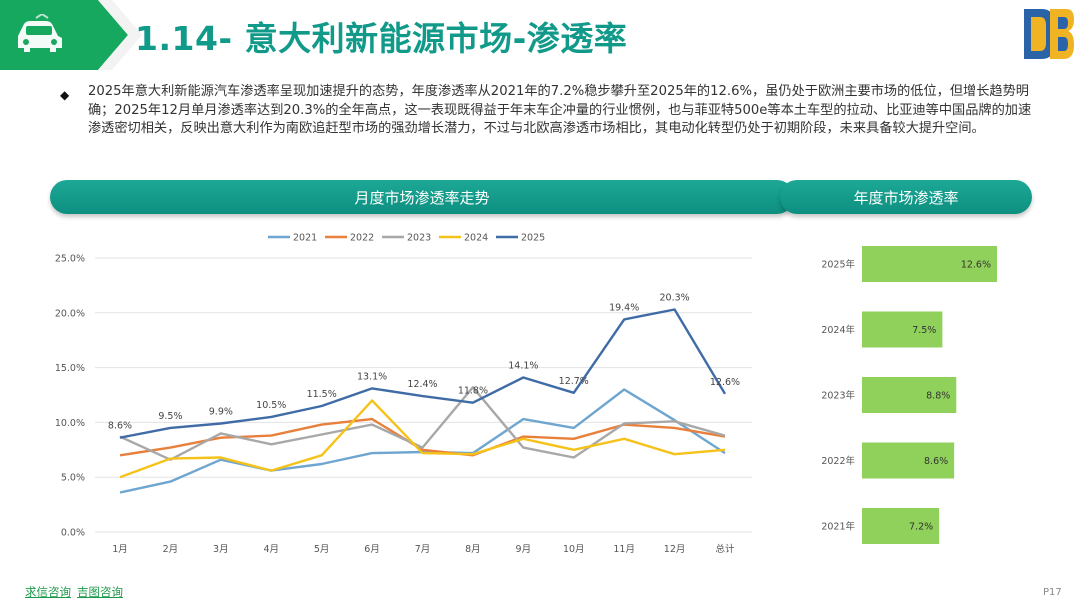 This screenshot has height=607, width=1080. I want to click on bar-value-label: 12.6%, so click(976, 265).